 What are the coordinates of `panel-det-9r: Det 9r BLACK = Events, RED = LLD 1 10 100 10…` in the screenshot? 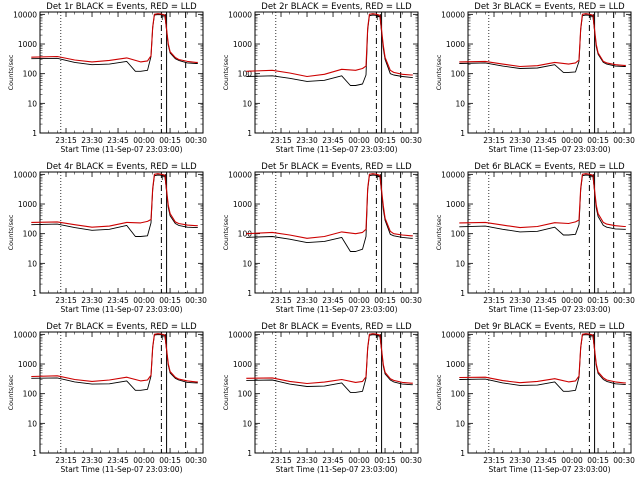 It's located at (535, 398).